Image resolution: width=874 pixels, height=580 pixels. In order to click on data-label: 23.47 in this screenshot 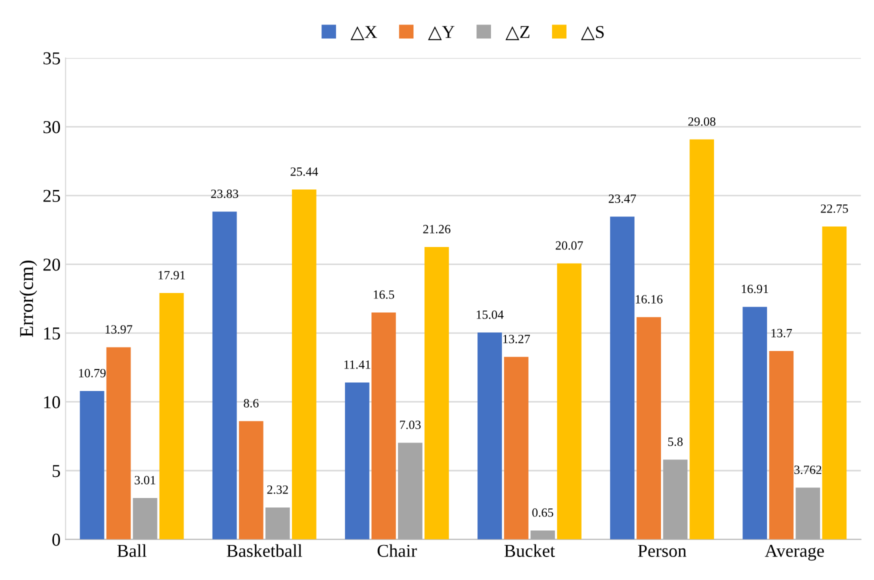, I will do `click(622, 198)`.